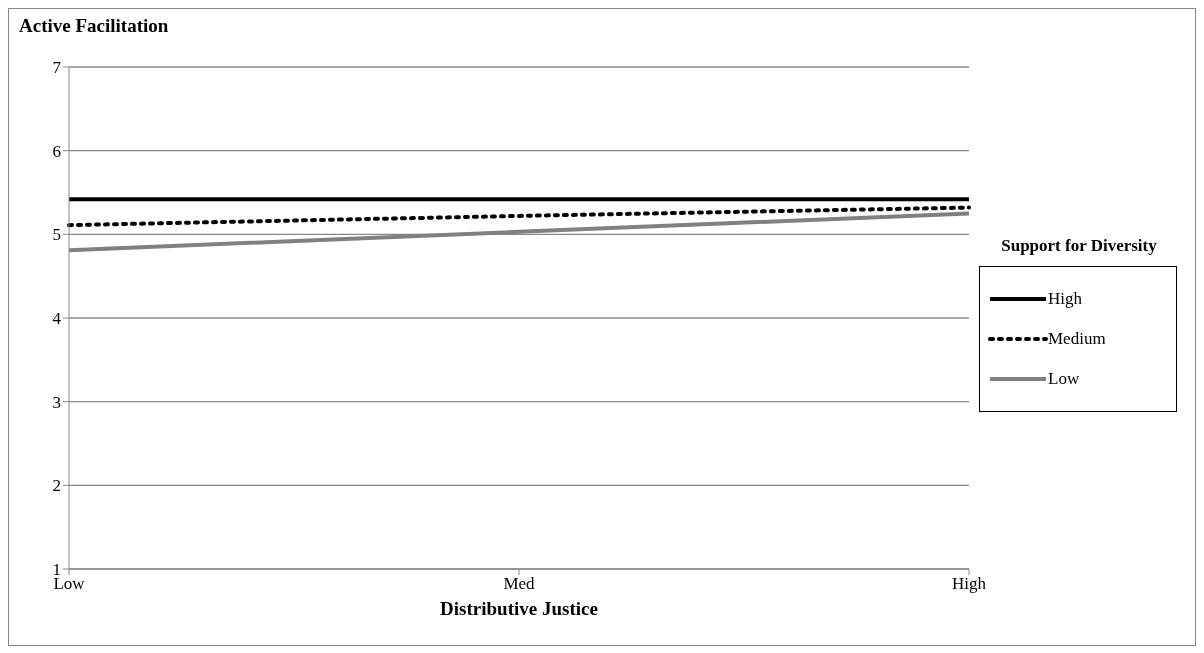 This screenshot has width=1204, height=653. Describe the element at coordinates (1079, 246) in the screenshot. I see `legend-title: Support for Diversity` at that location.